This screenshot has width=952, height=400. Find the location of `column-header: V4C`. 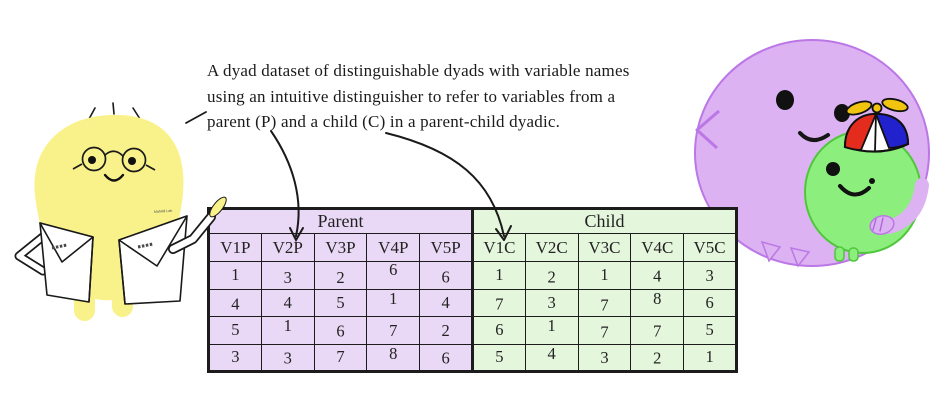

column-header: V4C is located at coordinates (657, 247).